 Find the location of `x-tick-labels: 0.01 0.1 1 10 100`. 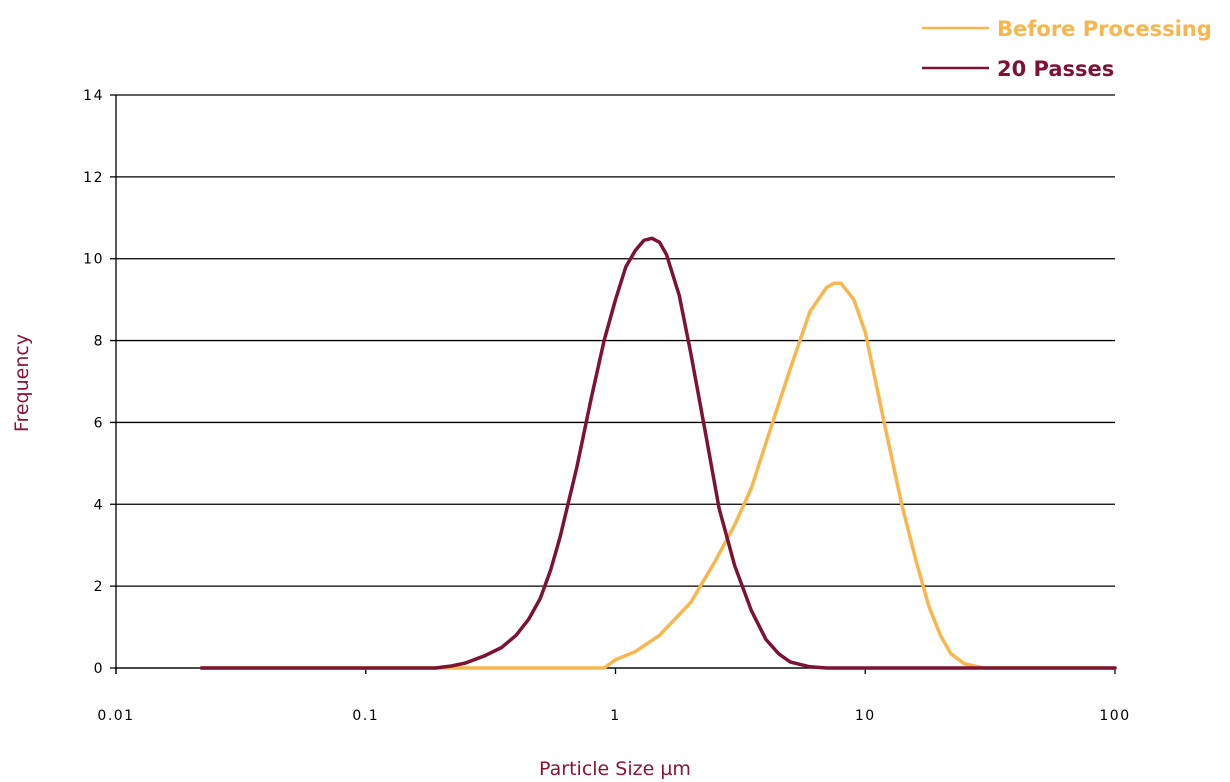

x-tick-labels: 0.01 0.1 1 10 100 is located at coordinates (613, 716).